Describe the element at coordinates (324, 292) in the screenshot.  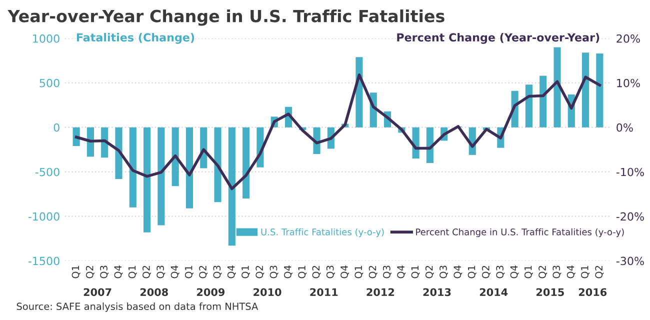
I see `text: 2011` at that location.